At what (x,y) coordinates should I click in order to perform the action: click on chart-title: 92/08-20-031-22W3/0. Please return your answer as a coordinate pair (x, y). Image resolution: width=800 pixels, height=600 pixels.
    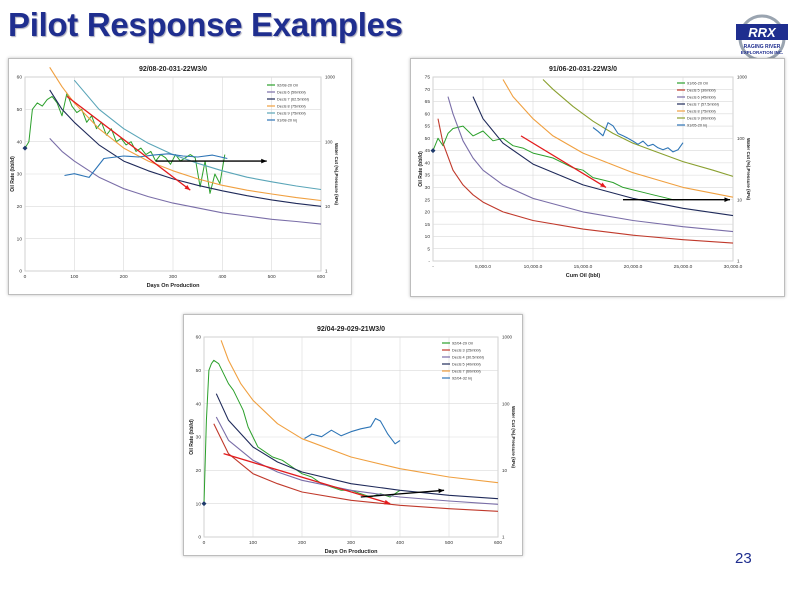
    Looking at the image, I should click on (173, 69).